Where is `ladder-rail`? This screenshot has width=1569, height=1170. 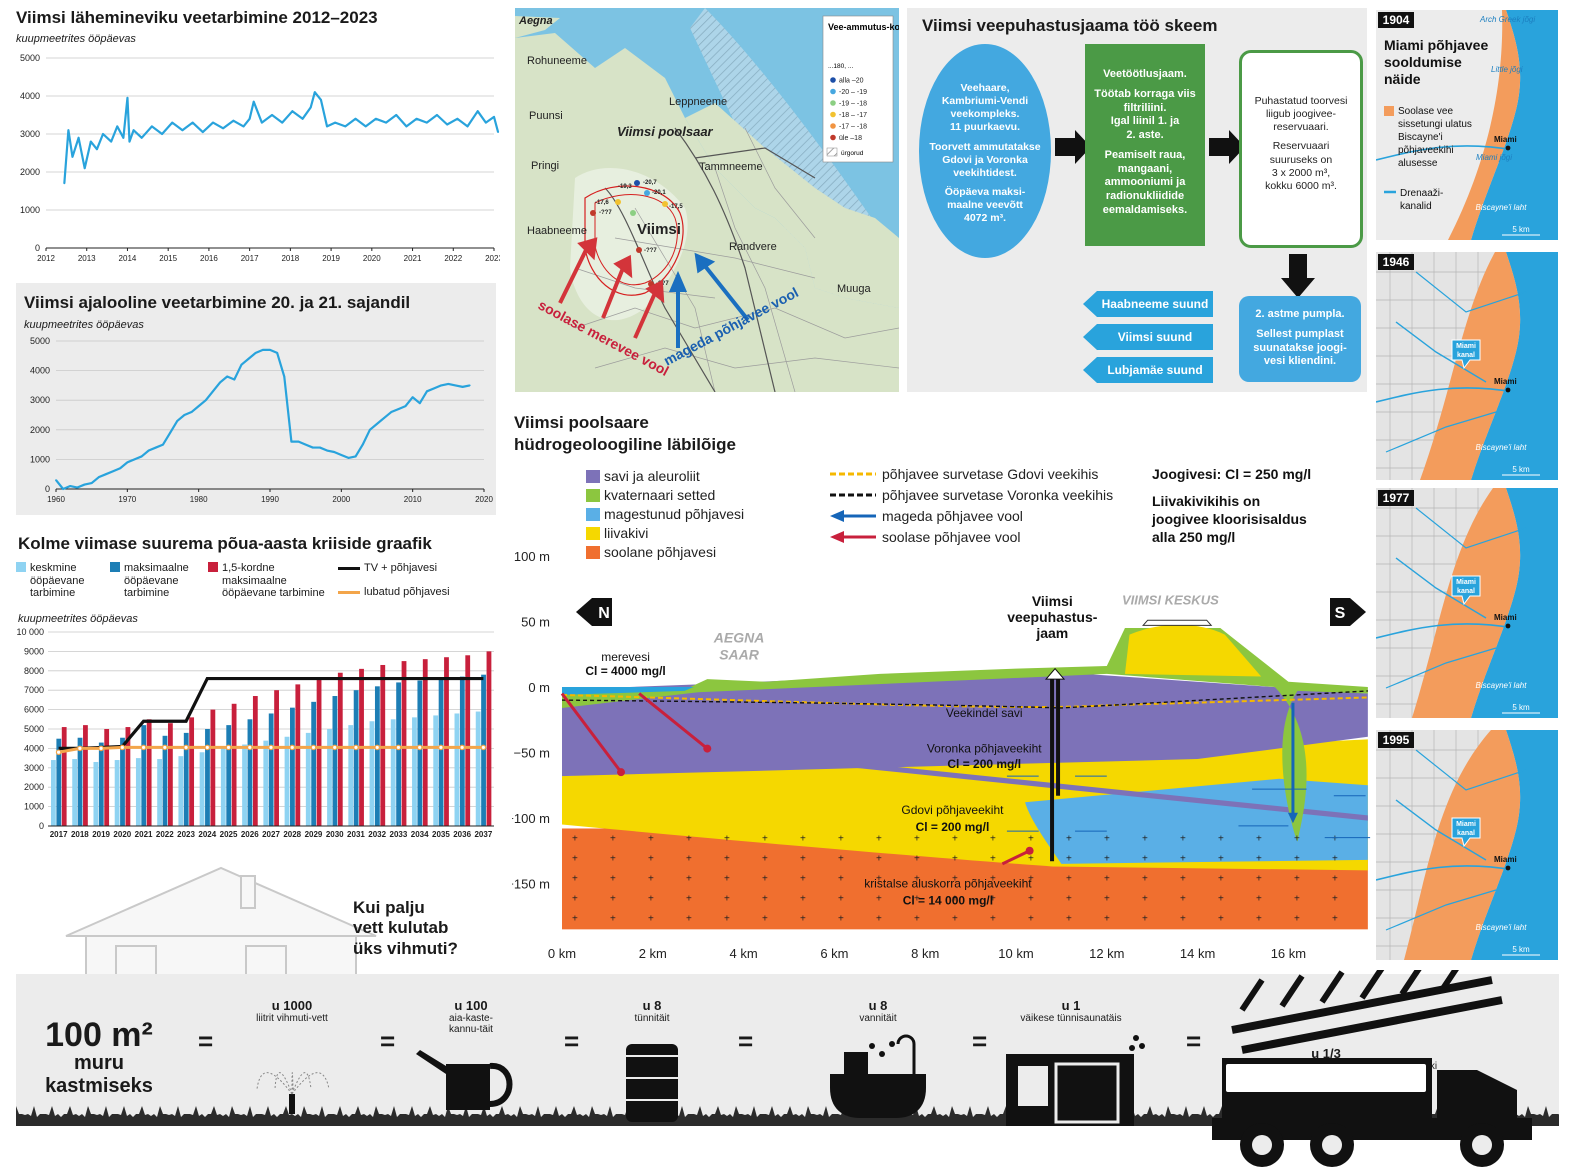 ladder-rail is located at coordinates (1372, 1025).